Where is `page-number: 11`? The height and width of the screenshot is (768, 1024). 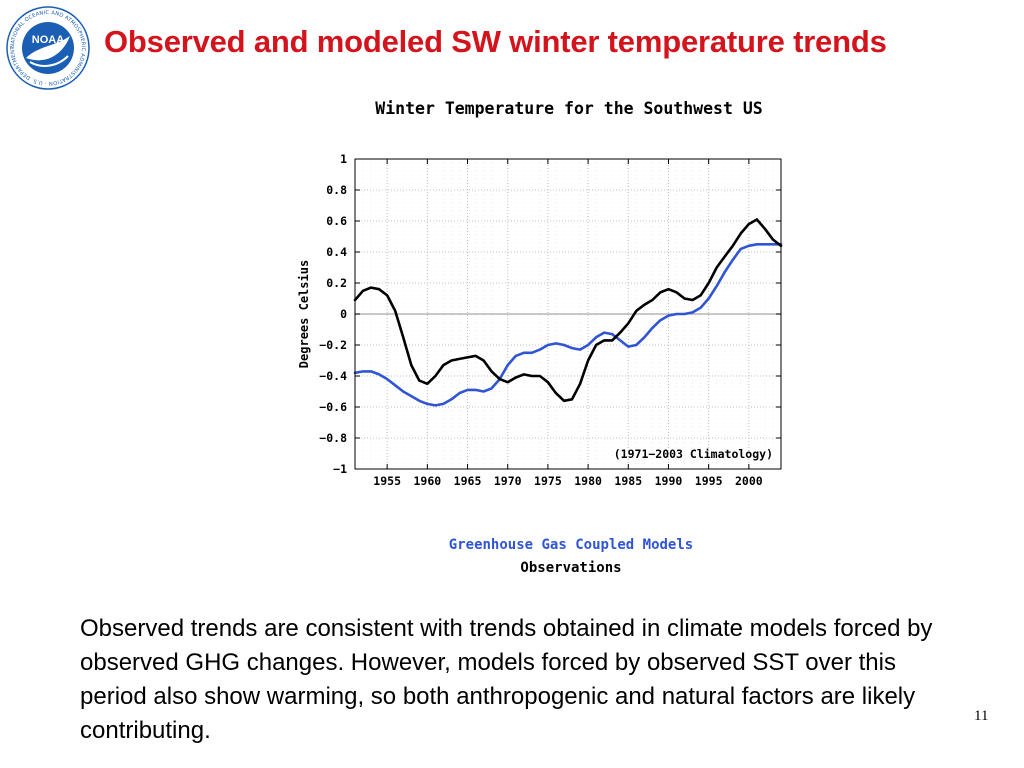
page-number: 11 is located at coordinates (981, 716).